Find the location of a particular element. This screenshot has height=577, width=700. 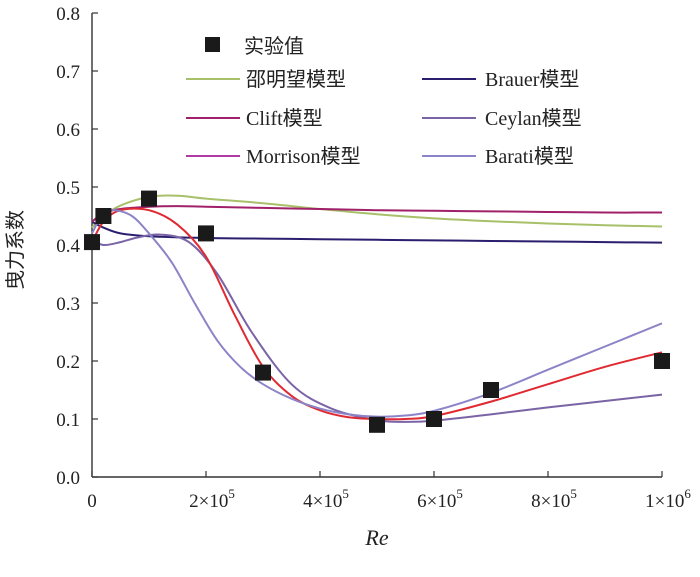

legend-label: Brauer模型 is located at coordinates (532, 79).